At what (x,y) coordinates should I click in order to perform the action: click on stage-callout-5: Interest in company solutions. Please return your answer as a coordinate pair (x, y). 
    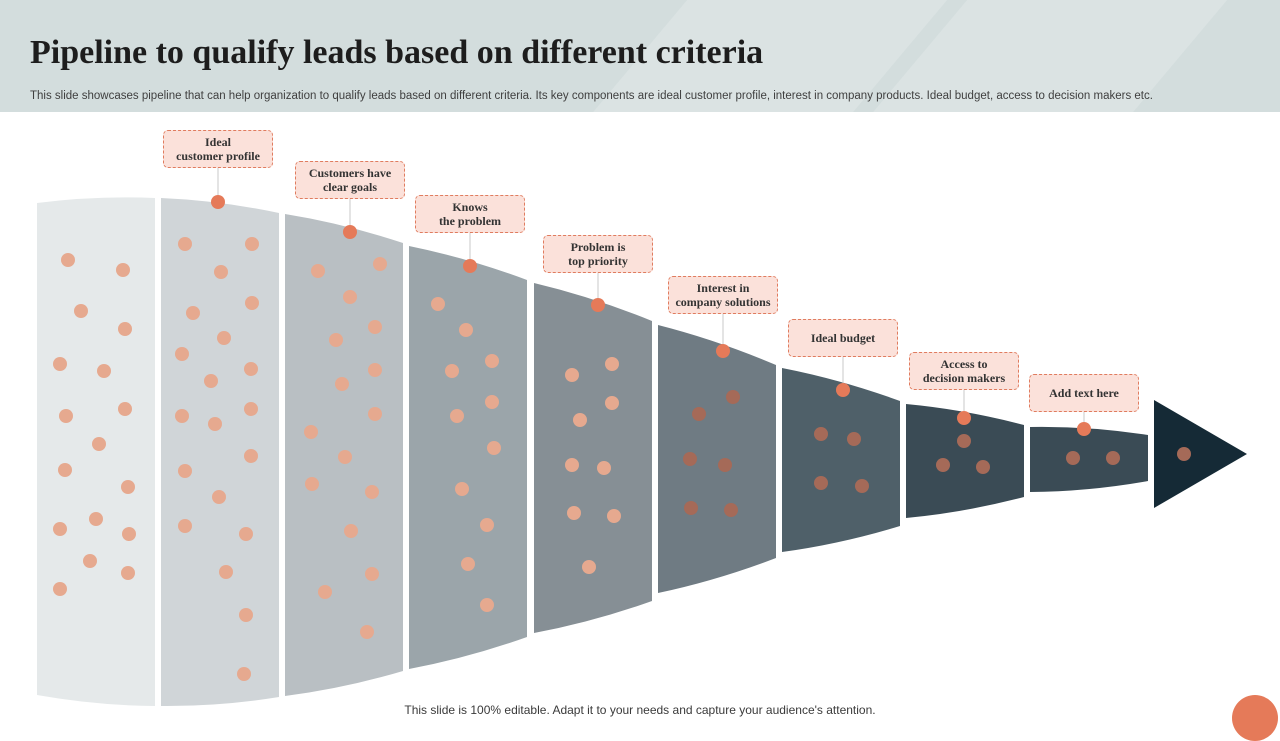
    Looking at the image, I should click on (723, 295).